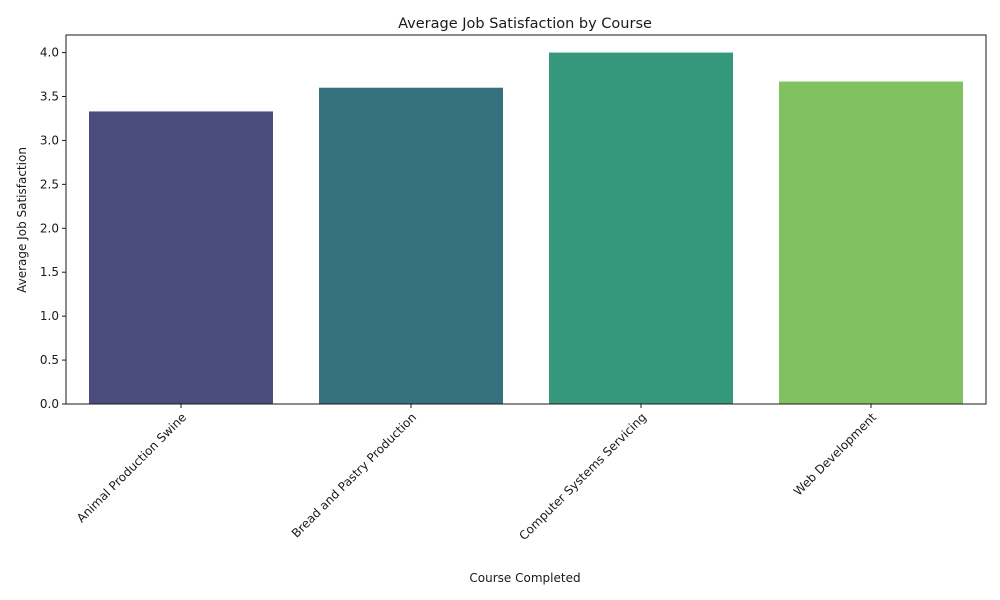 This screenshot has width=1000, height=600. Describe the element at coordinates (835, 454) in the screenshot. I see `x-tick-label: Web Development` at that location.